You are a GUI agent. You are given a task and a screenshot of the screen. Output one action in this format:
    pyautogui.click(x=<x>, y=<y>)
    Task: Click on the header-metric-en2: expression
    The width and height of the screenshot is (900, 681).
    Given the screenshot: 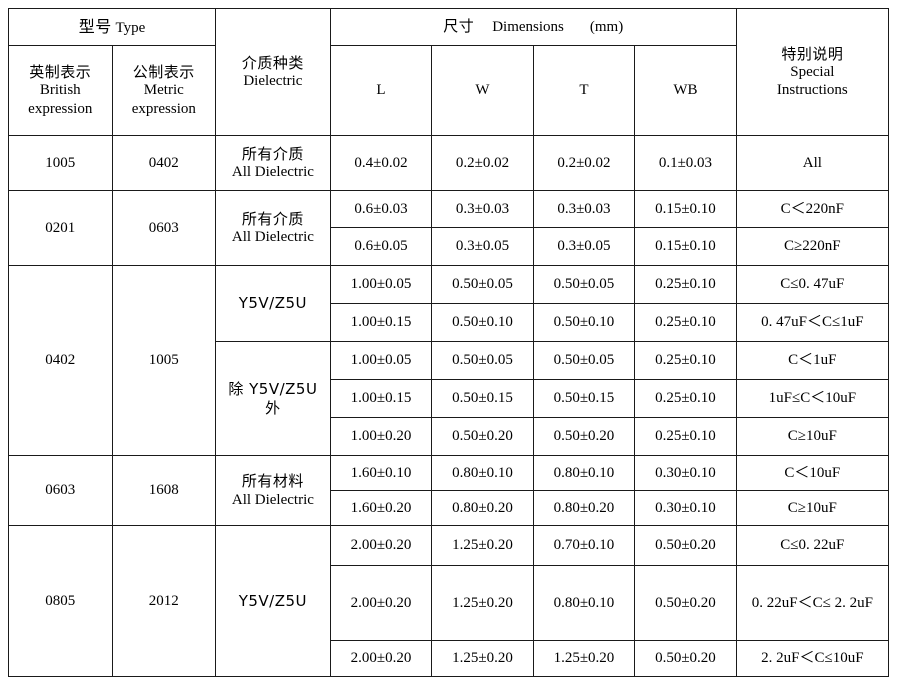 What is the action you would take?
    pyautogui.click(x=163, y=108)
    